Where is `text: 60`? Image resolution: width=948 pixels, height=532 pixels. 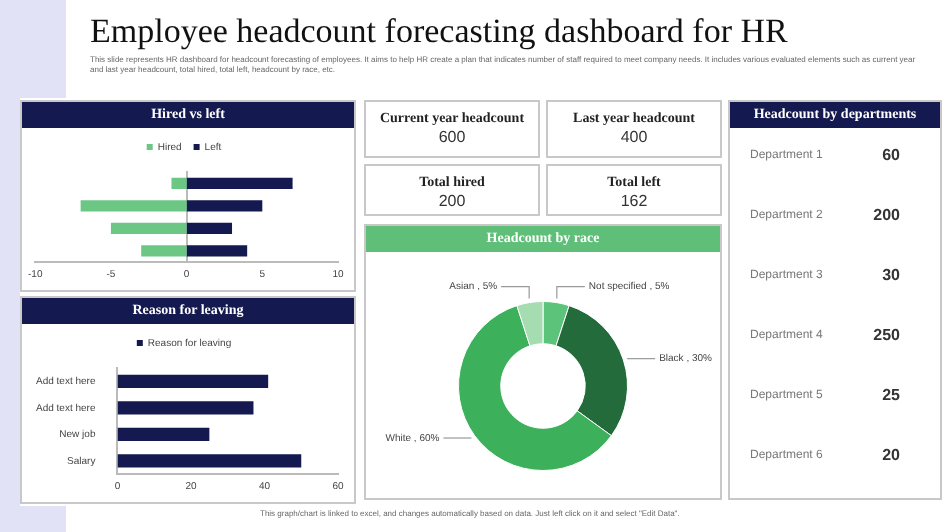
text: 60 is located at coordinates (891, 156).